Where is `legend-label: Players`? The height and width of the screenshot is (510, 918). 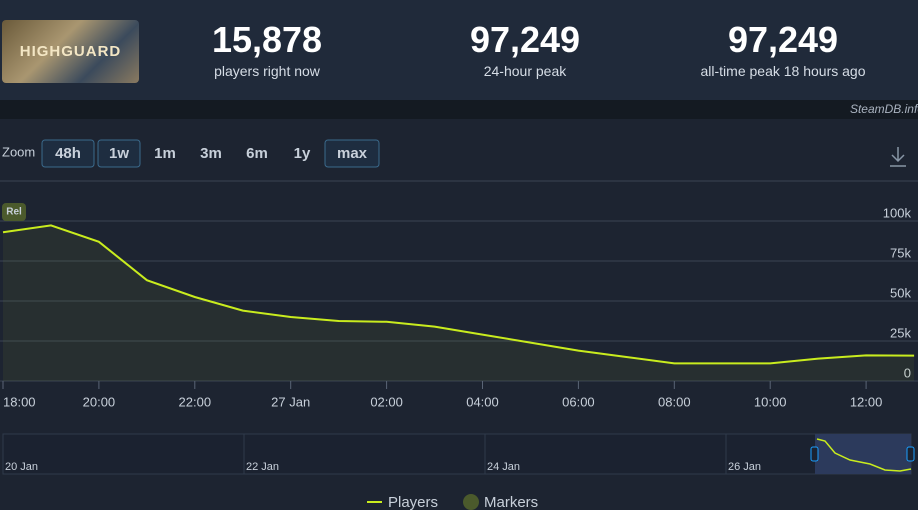
legend-label: Players is located at coordinates (413, 502).